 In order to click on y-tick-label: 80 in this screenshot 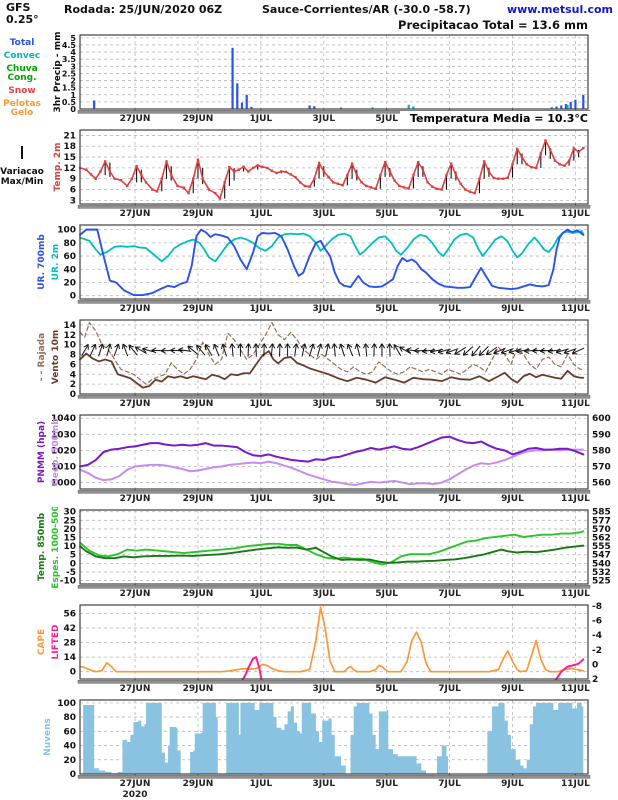, I will do `click(69, 244)`.